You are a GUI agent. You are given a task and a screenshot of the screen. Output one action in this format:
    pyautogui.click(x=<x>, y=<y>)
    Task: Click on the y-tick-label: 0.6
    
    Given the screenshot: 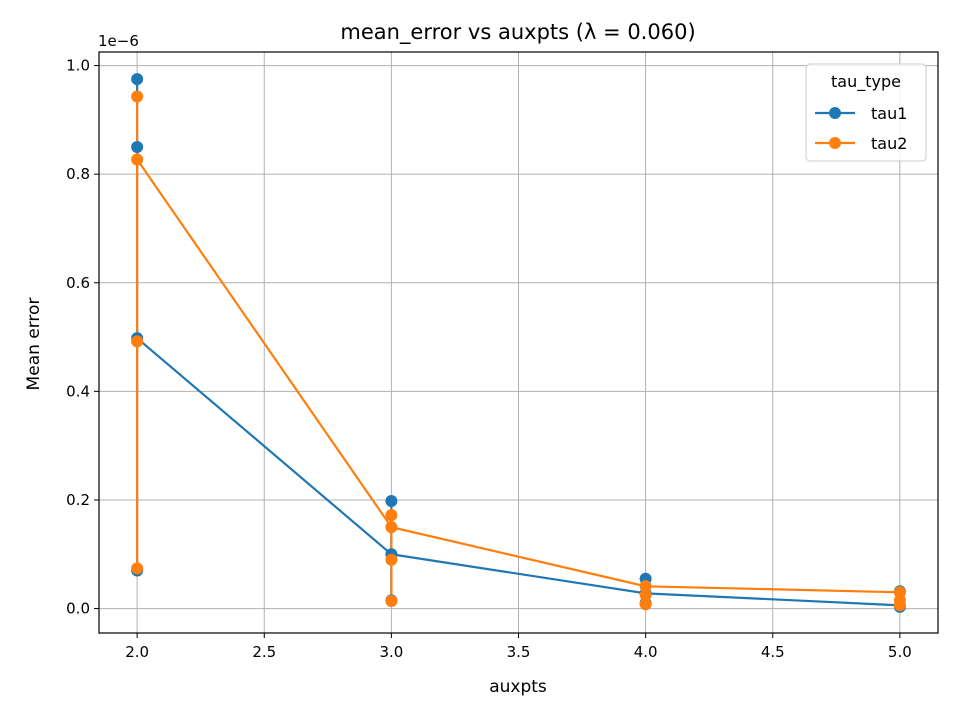 What is the action you would take?
    pyautogui.click(x=78, y=283)
    